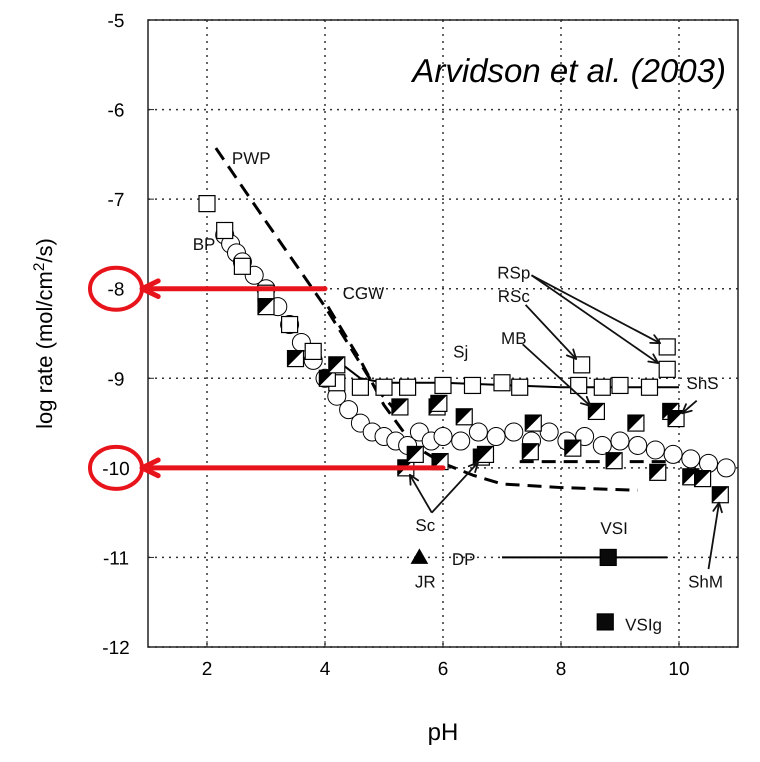 Image resolution: width=760 pixels, height=762 pixels. What do you see at coordinates (116, 648) in the screenshot?
I see `y-tick-label: -12` at bounding box center [116, 648].